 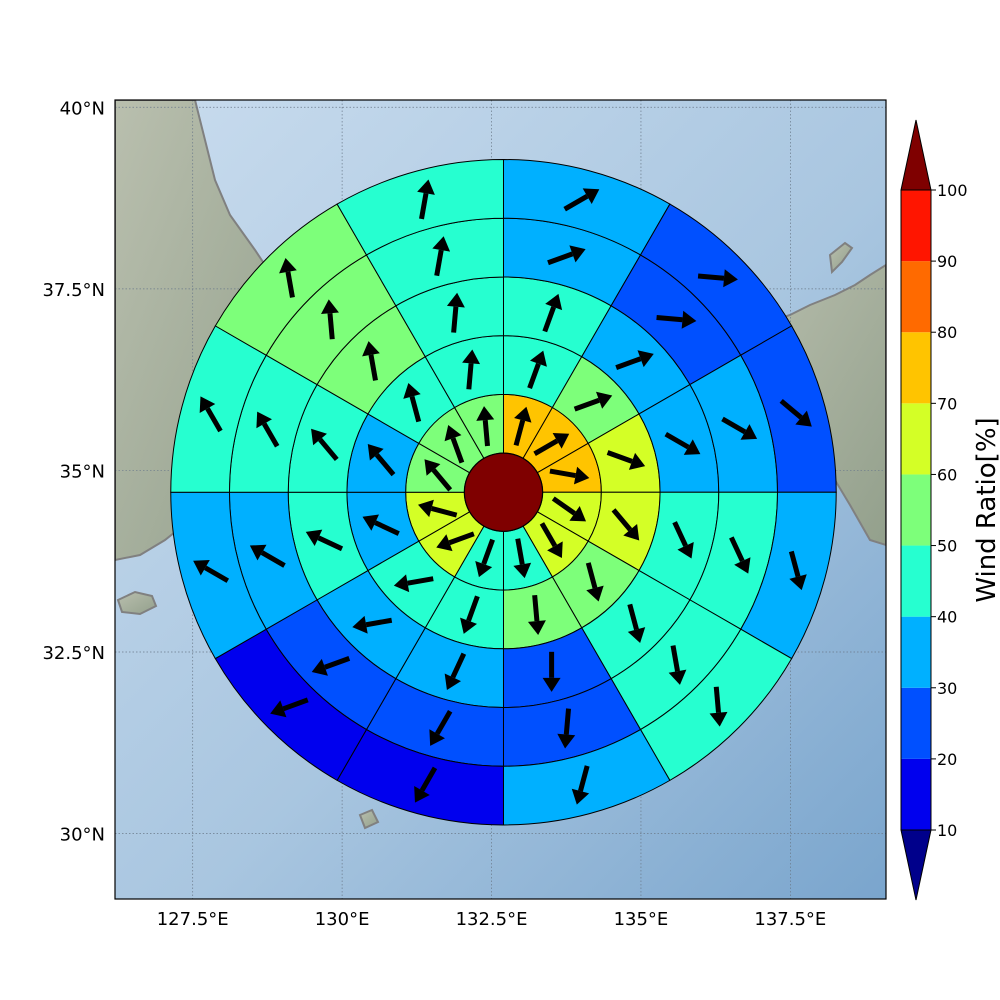 I want to click on colorbar-tick-label: 70, so click(x=947, y=403).